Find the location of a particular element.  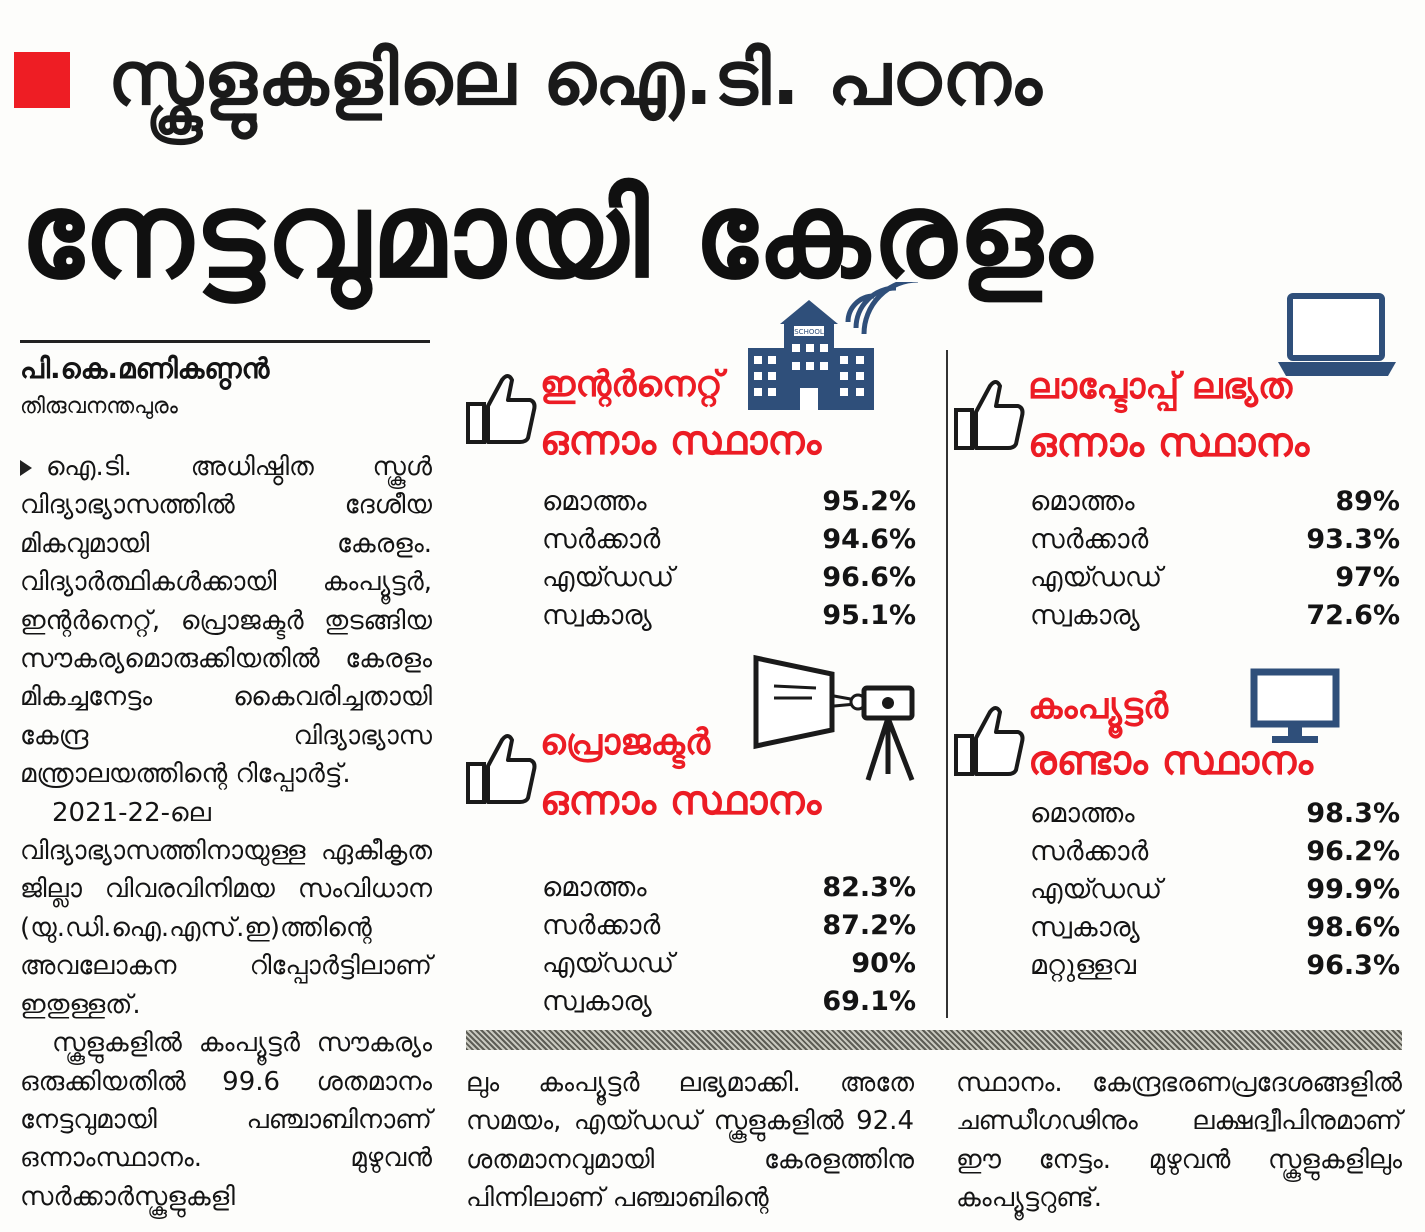

stat-row: എയ്ഡഡ് 97% is located at coordinates (1215, 577).